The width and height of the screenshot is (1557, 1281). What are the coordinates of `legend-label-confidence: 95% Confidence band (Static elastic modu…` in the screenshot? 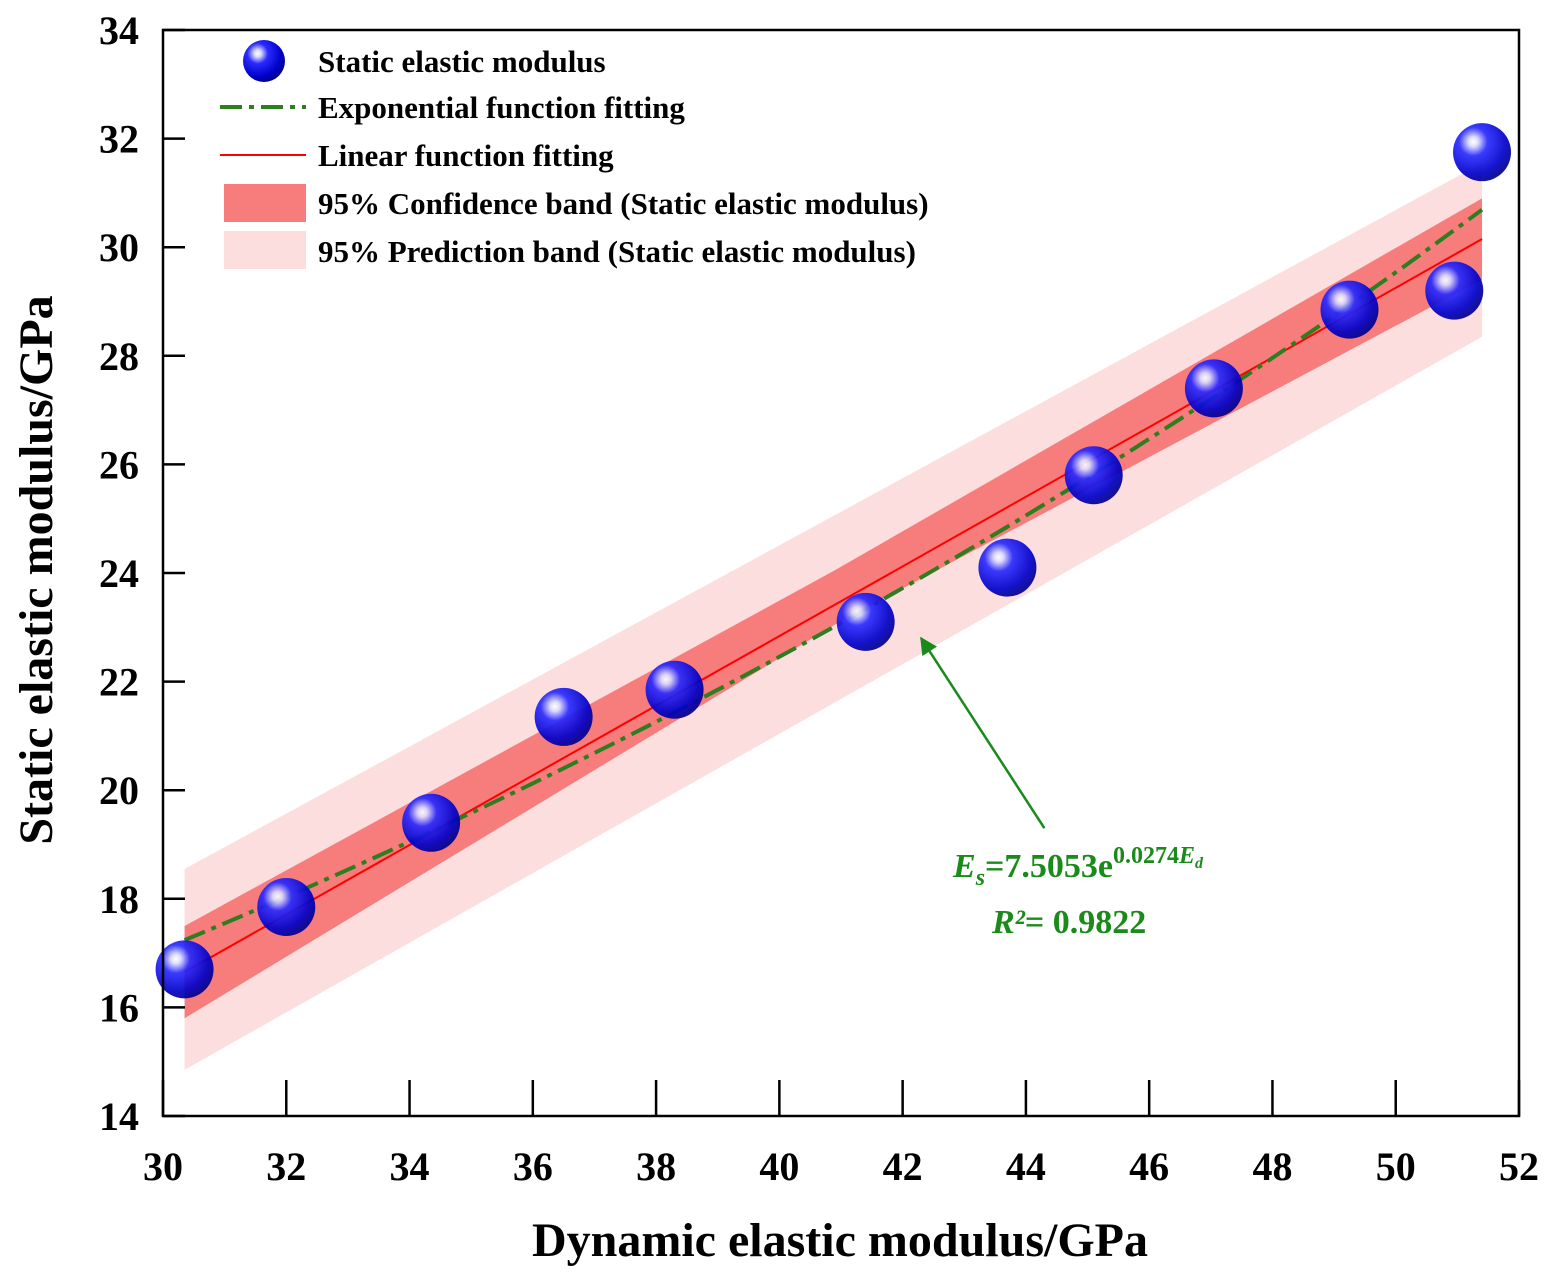 It's located at (623, 203).